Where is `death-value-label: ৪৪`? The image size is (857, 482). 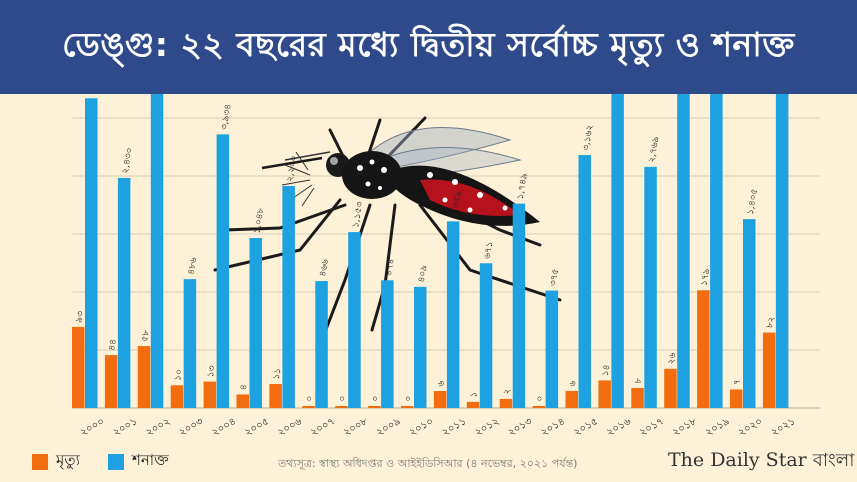 death-value-label: ৪৪ is located at coordinates (113, 344).